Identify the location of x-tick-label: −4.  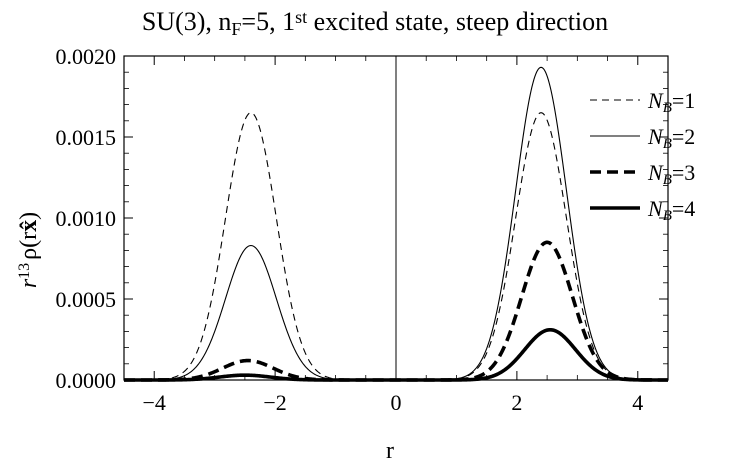
(154, 402).